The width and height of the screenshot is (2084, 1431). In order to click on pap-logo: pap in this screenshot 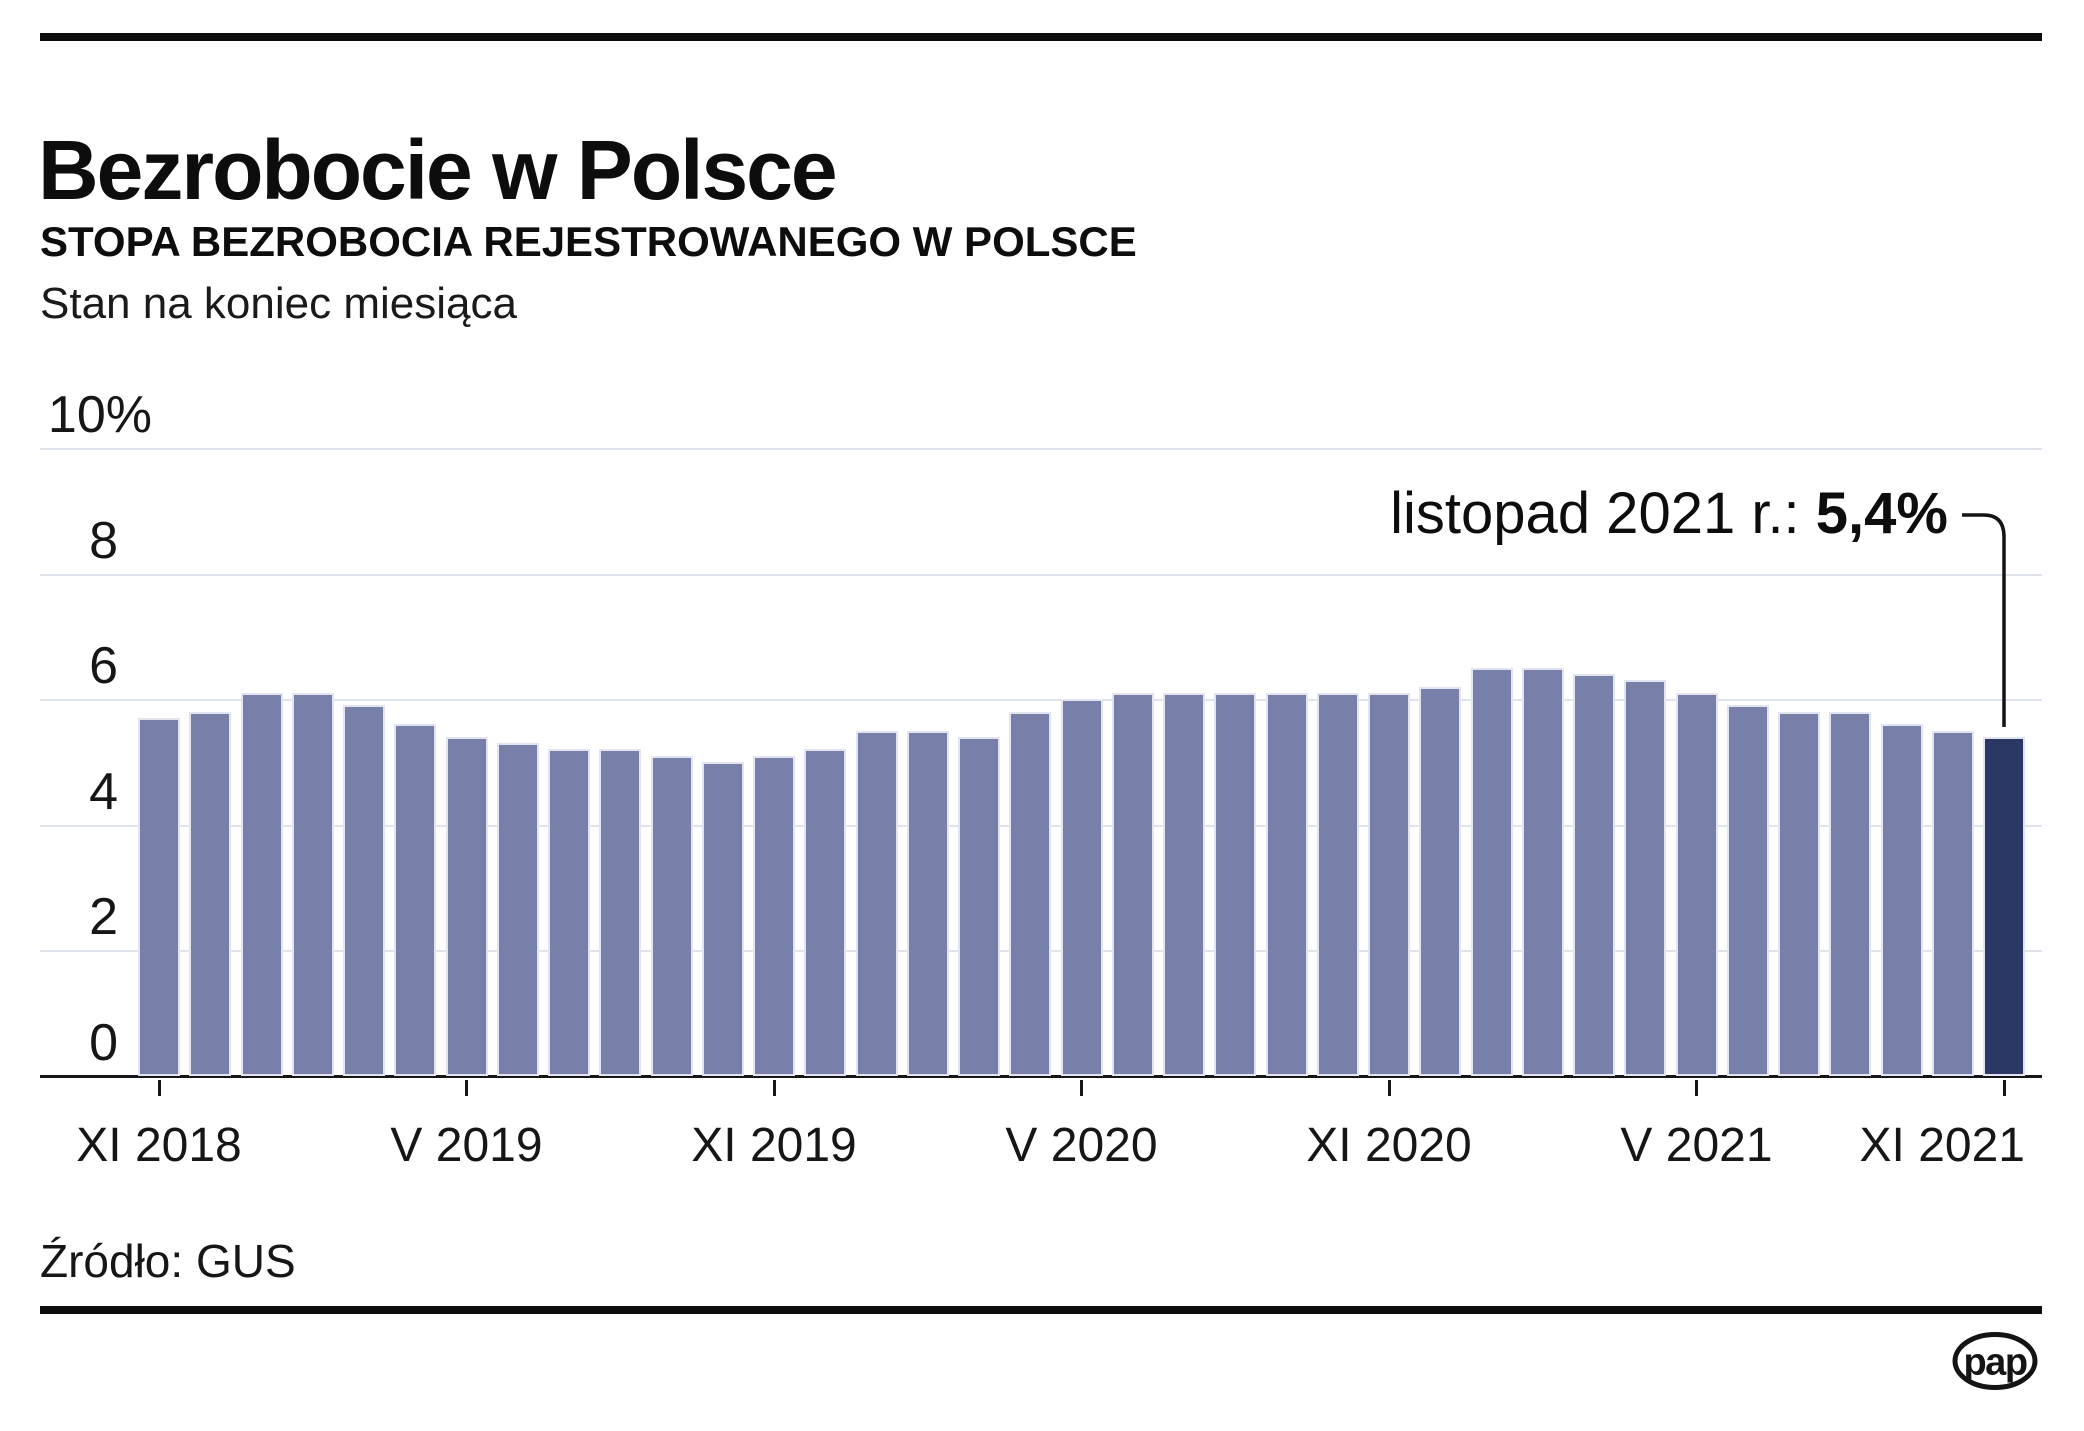, I will do `click(1995, 1361)`.